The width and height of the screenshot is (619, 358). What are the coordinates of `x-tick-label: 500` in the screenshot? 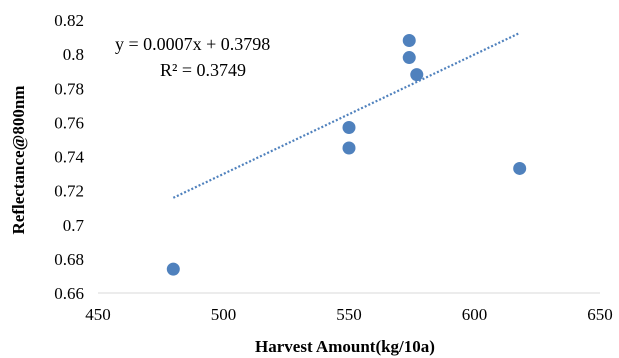 It's located at (224, 314).